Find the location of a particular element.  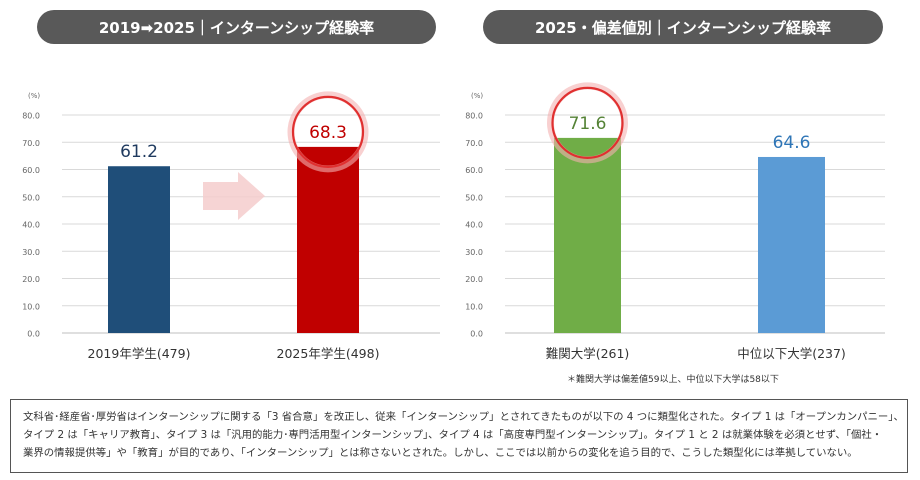

right-chart-title: 2025・偏差値別｜インターンシップ経験率 is located at coordinates (683, 27).